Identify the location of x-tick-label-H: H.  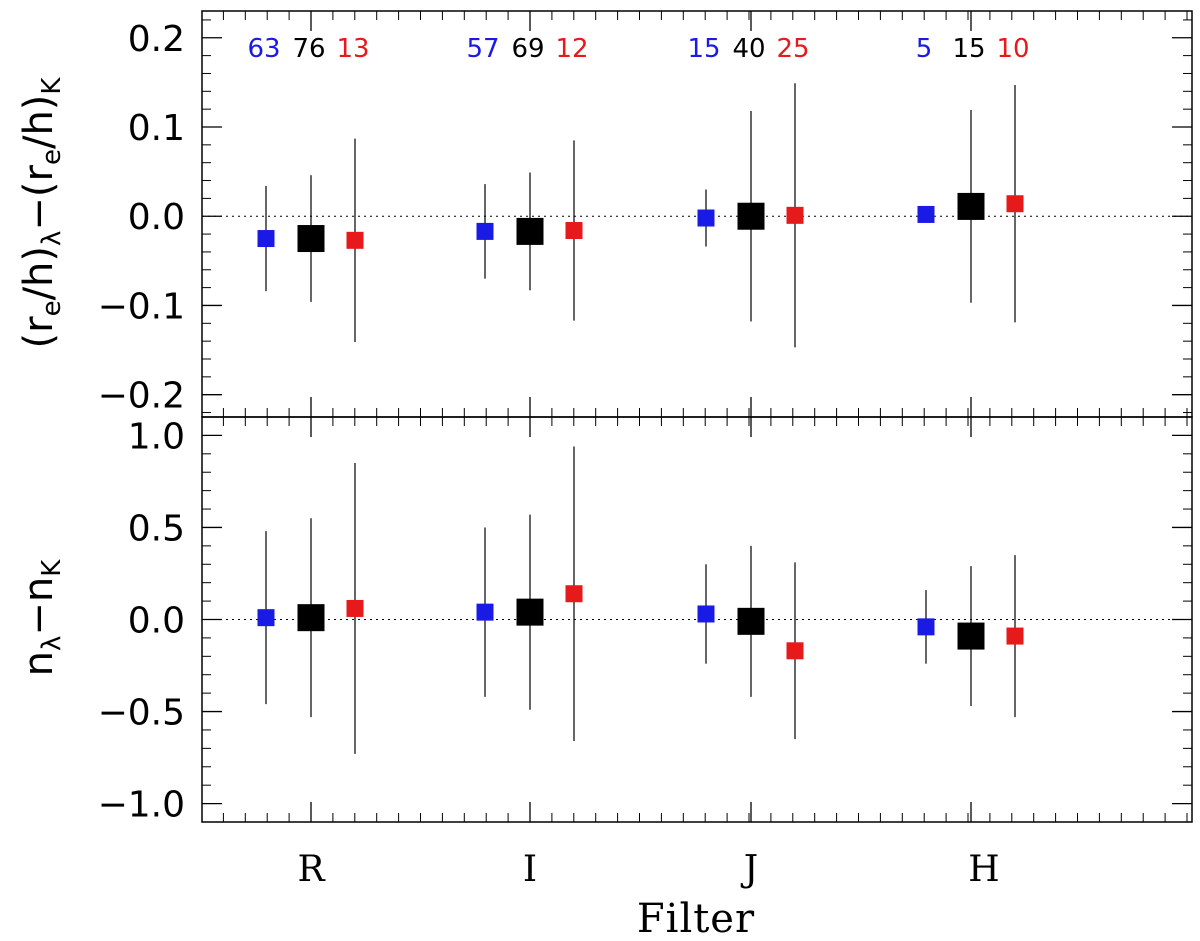
(983, 869).